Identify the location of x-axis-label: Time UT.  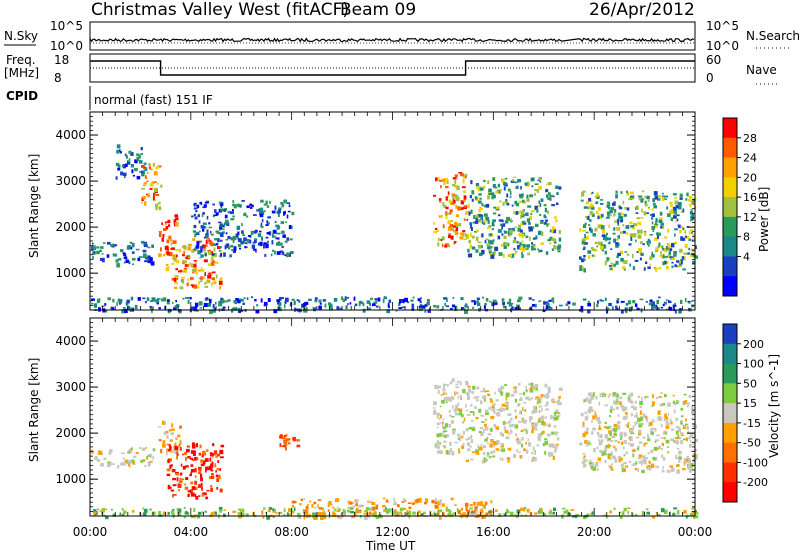
(390, 546).